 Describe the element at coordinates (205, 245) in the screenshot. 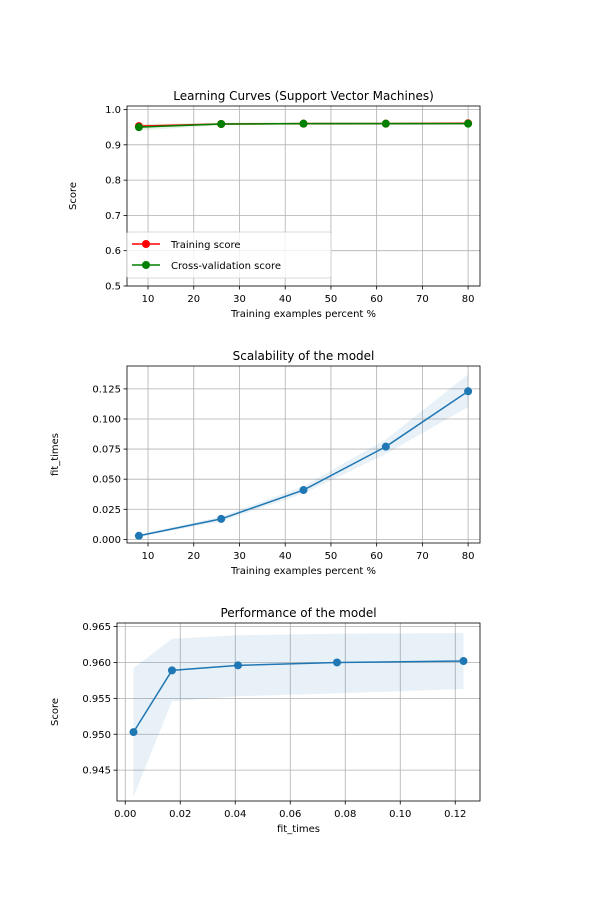

I see `legend-label: Training score` at that location.